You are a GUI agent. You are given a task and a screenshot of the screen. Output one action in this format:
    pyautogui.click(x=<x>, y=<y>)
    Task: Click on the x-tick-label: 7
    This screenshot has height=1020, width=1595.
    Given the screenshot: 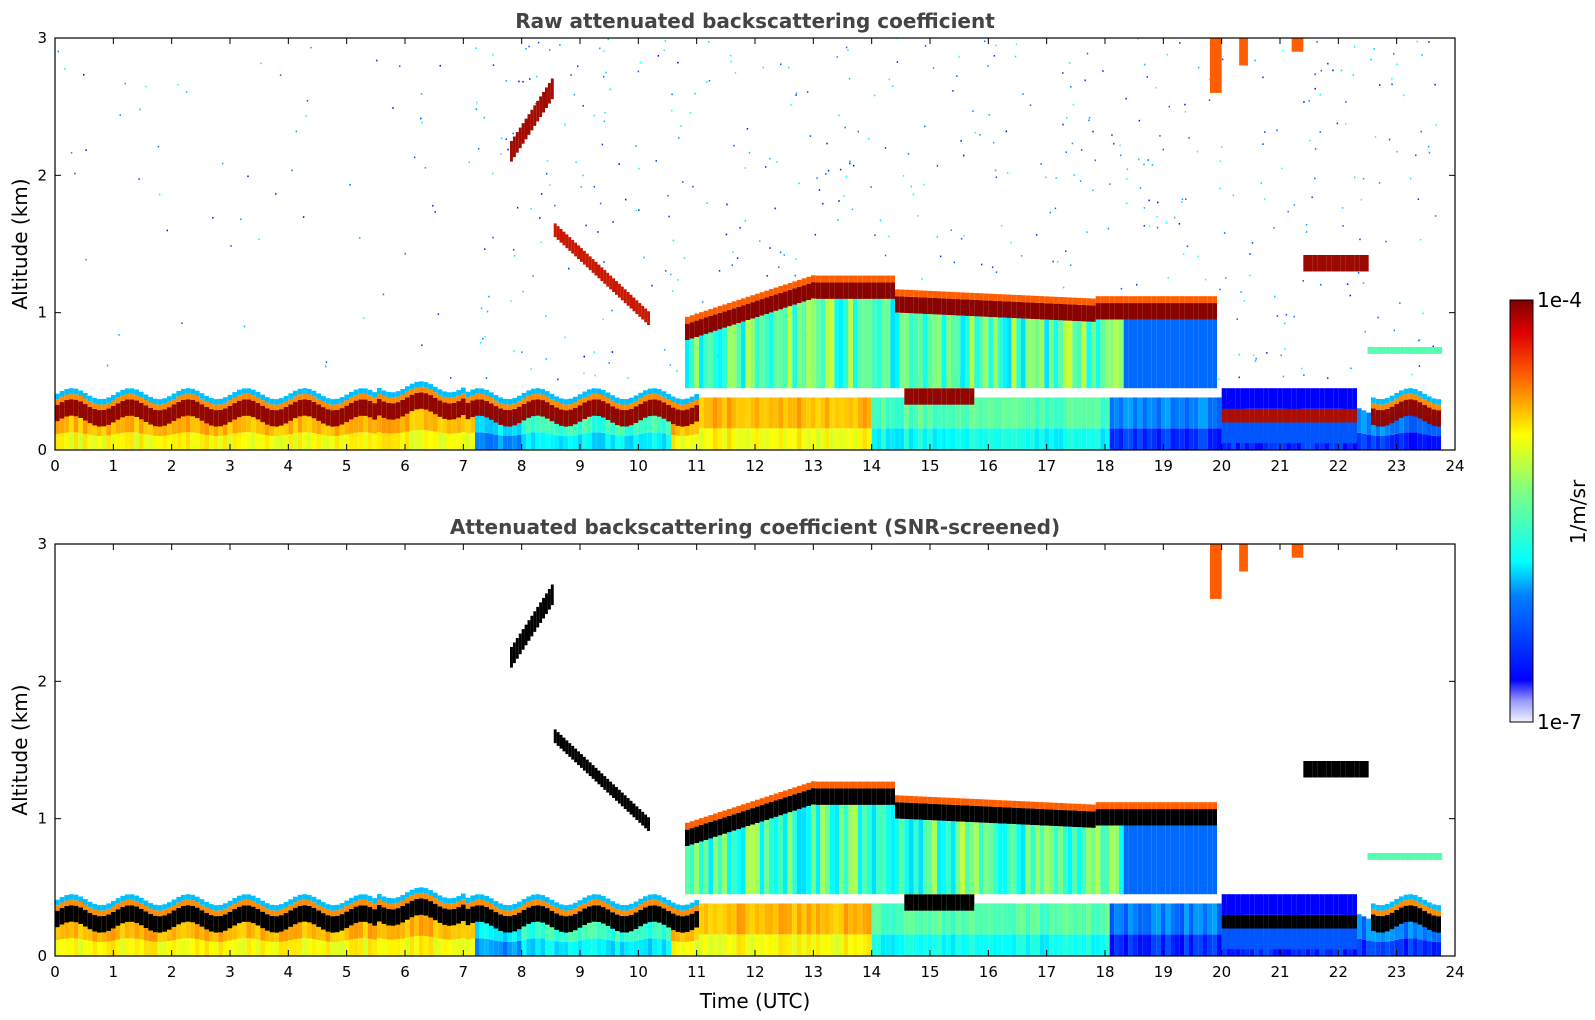 What is the action you would take?
    pyautogui.click(x=464, y=466)
    